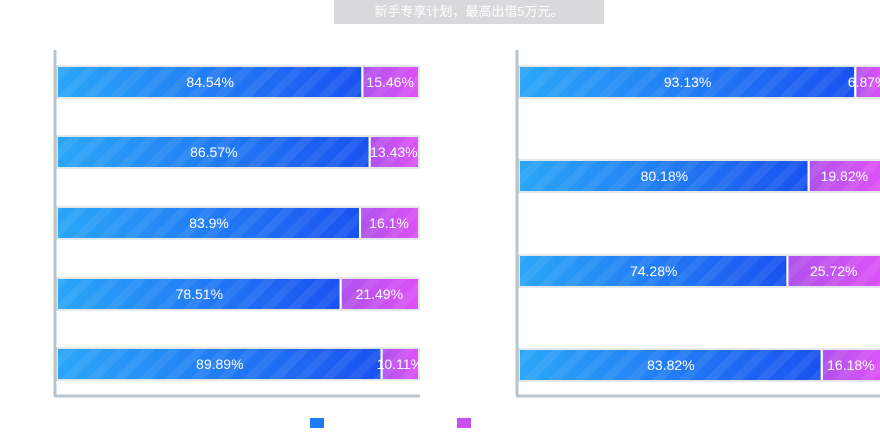 This screenshot has width=880, height=432. What do you see at coordinates (864, 82) in the screenshot?
I see `data-label-purple: 6.87%` at bounding box center [864, 82].